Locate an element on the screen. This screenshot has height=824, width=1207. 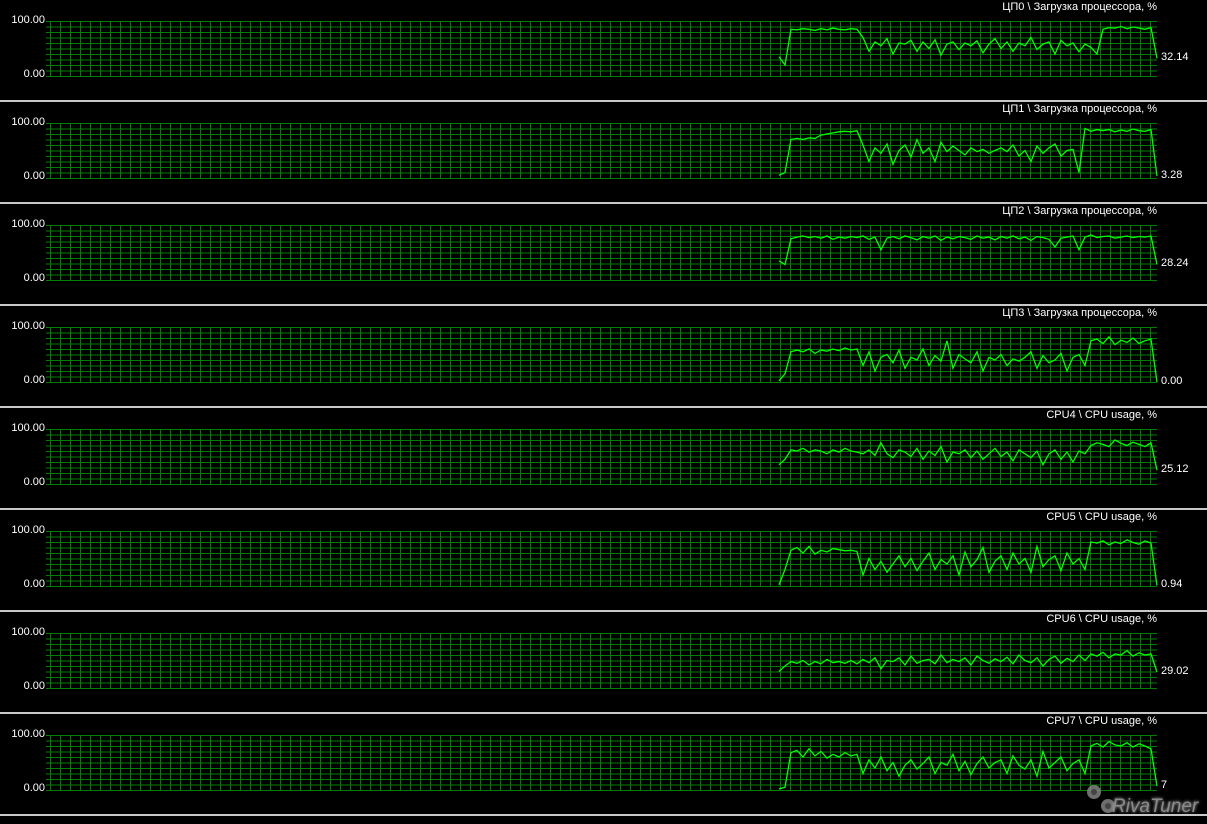
graph-panel-7: CPU7 \ CPU usage, % 100.00 0.00 7 is located at coordinates (603, 764).